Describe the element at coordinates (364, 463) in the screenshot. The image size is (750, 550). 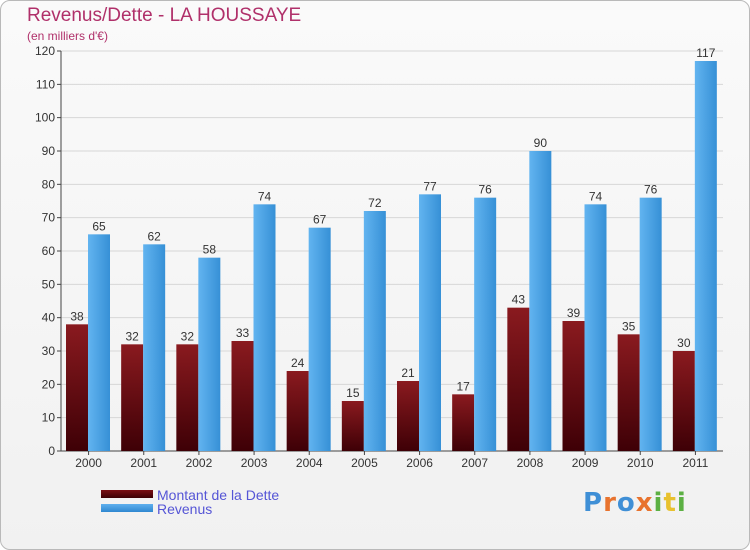
I see `x-tick-label-2005: 2005` at that location.